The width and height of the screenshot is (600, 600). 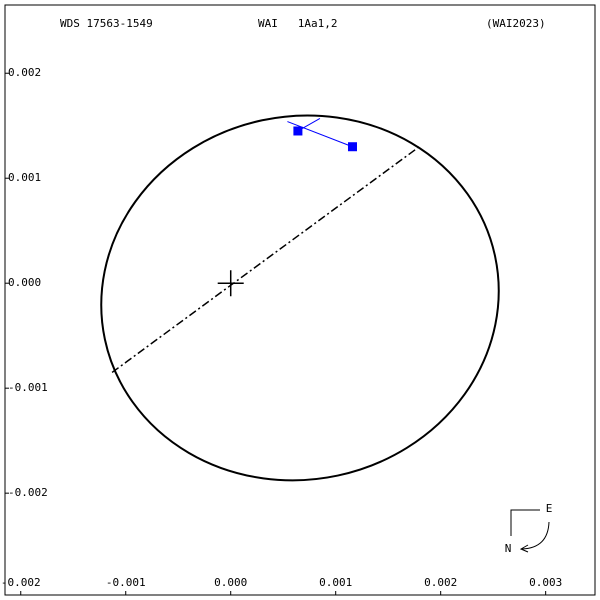 I want to click on compass-arrow, so click(x=534, y=537).